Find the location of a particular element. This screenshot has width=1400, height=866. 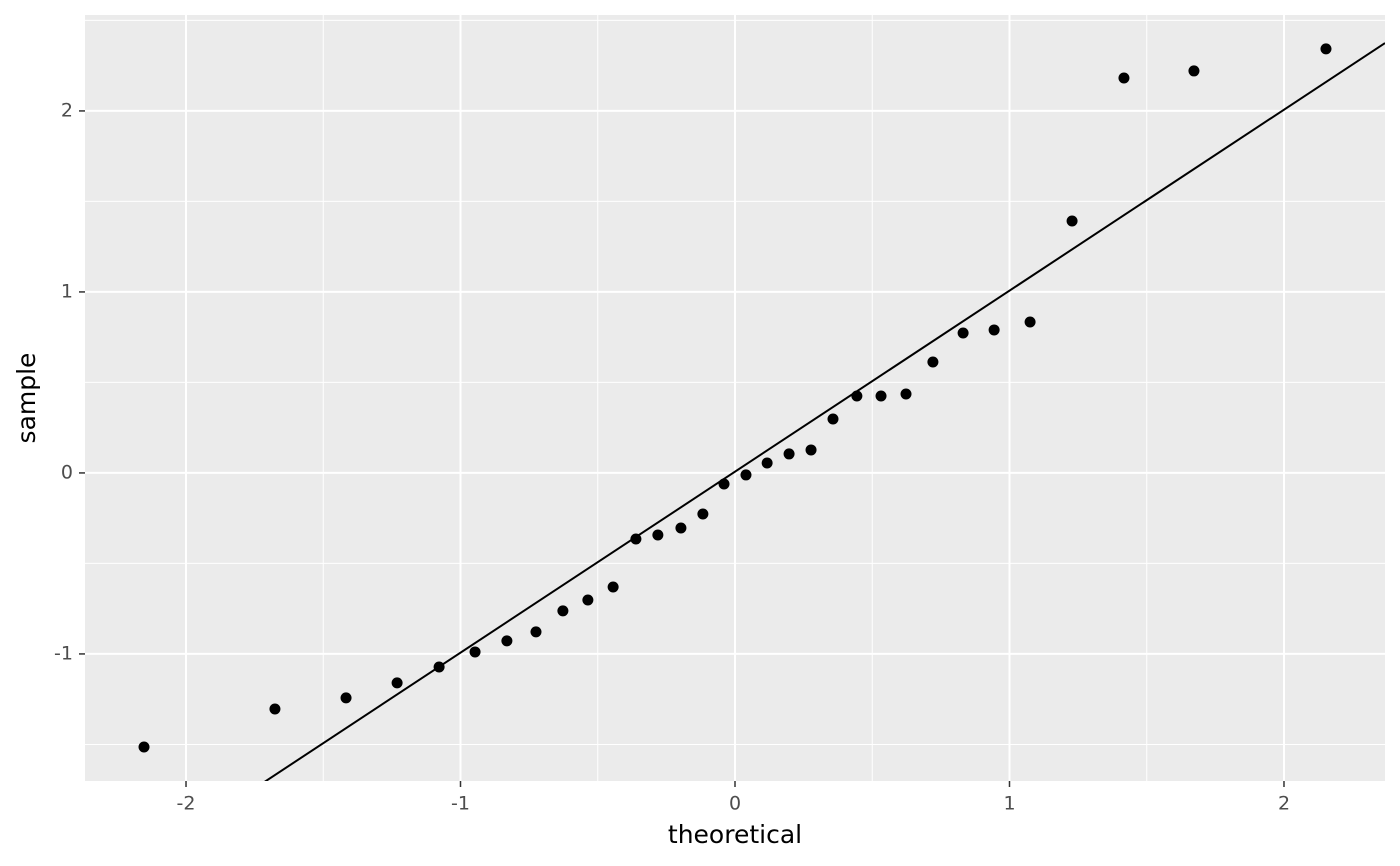

y-tick-label: 0 is located at coordinates (67, 472).